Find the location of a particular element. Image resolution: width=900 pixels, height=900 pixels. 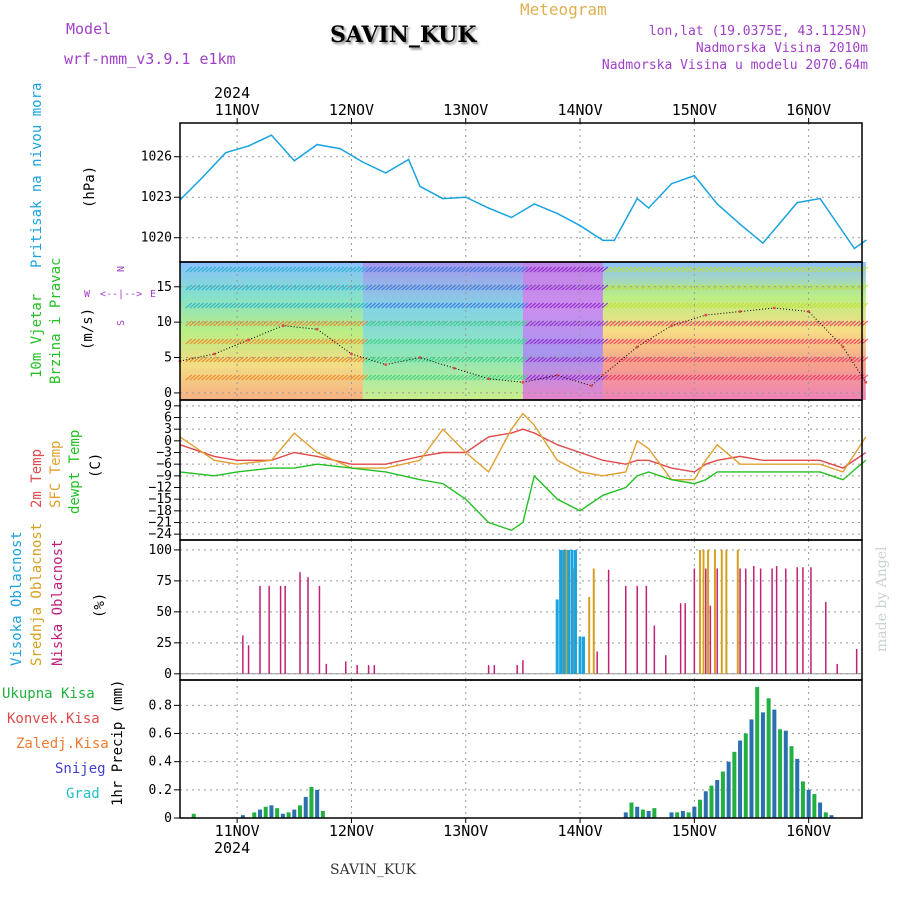

y-tick-label-temperature: 6 is located at coordinates (168, 418).